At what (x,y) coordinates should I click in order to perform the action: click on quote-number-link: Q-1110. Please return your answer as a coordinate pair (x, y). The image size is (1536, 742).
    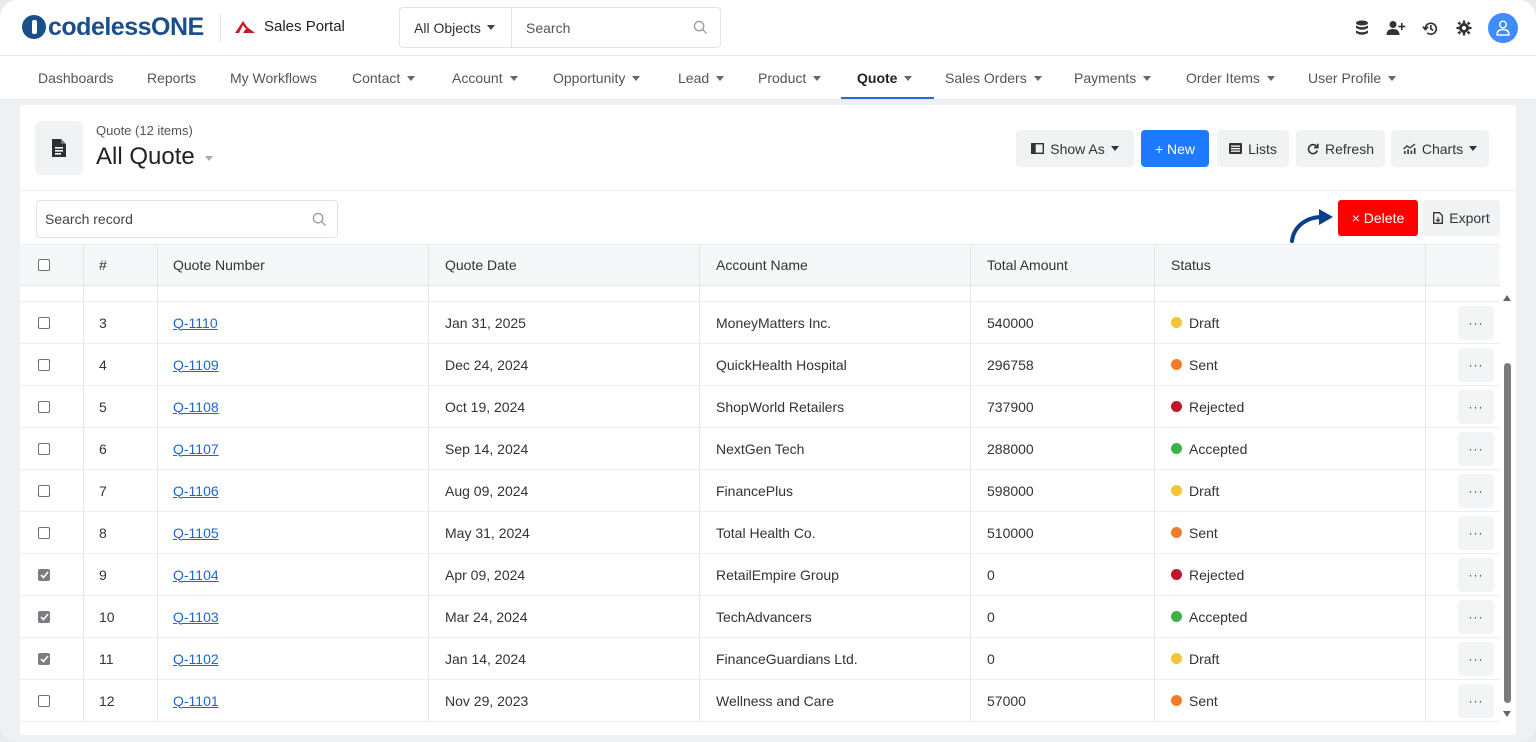
    Looking at the image, I should click on (195, 322).